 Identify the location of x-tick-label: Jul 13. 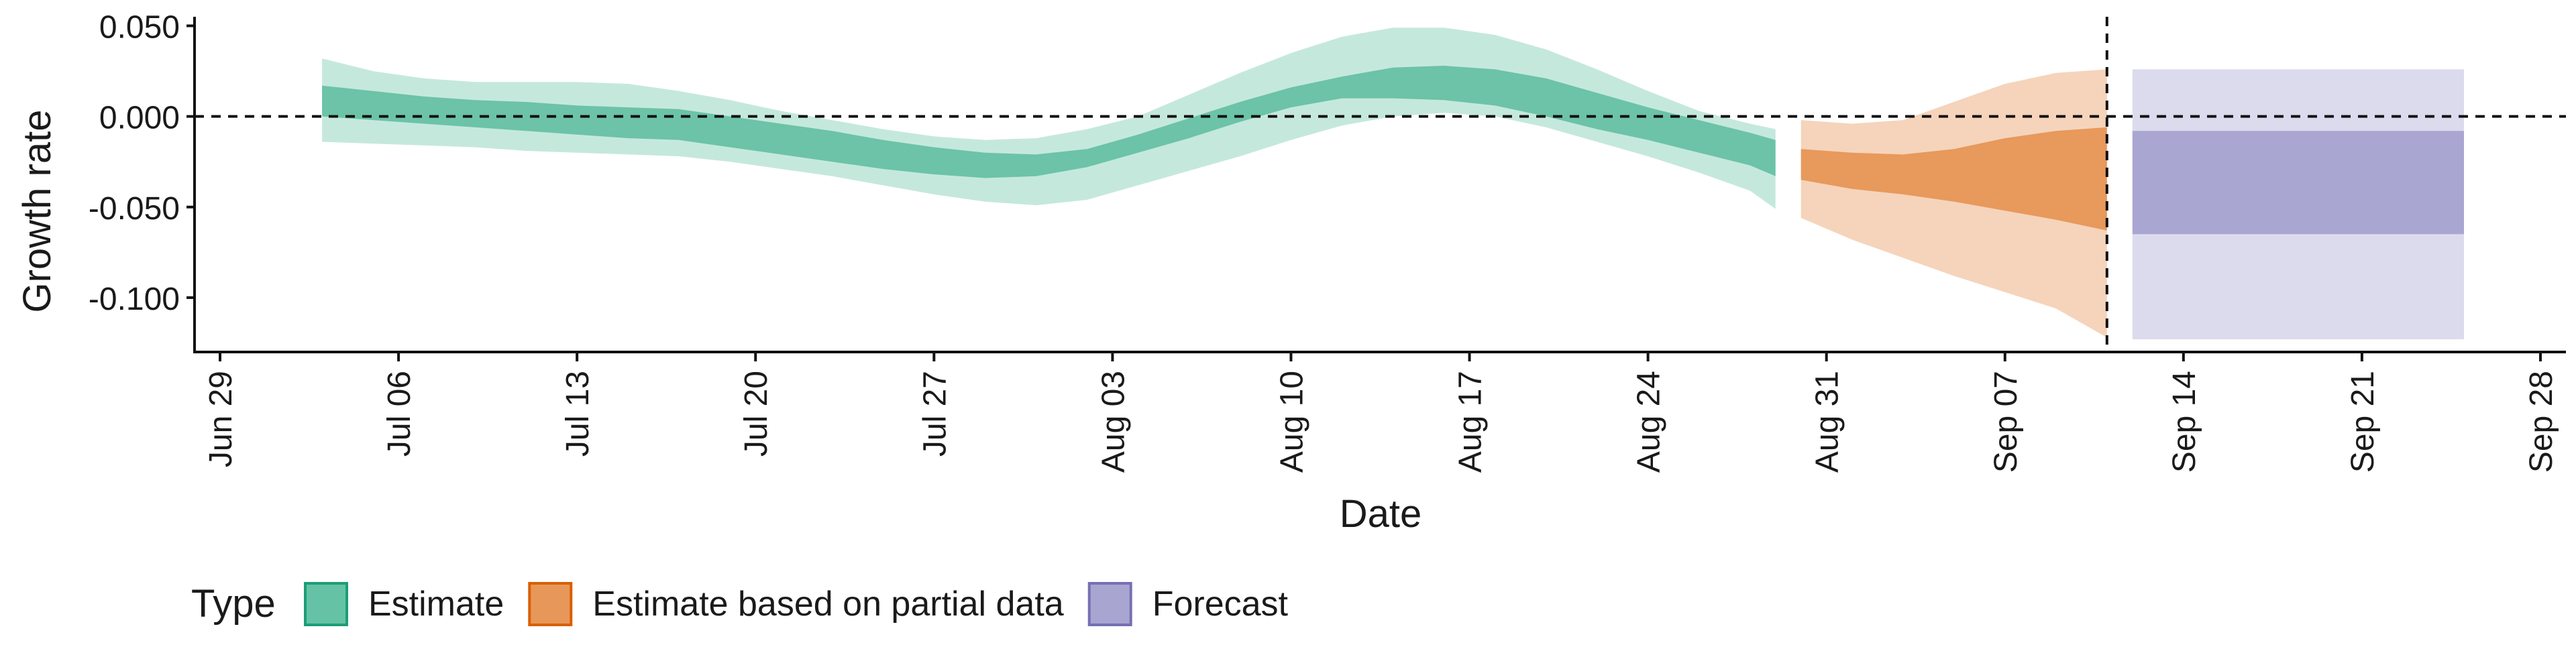
(578, 414).